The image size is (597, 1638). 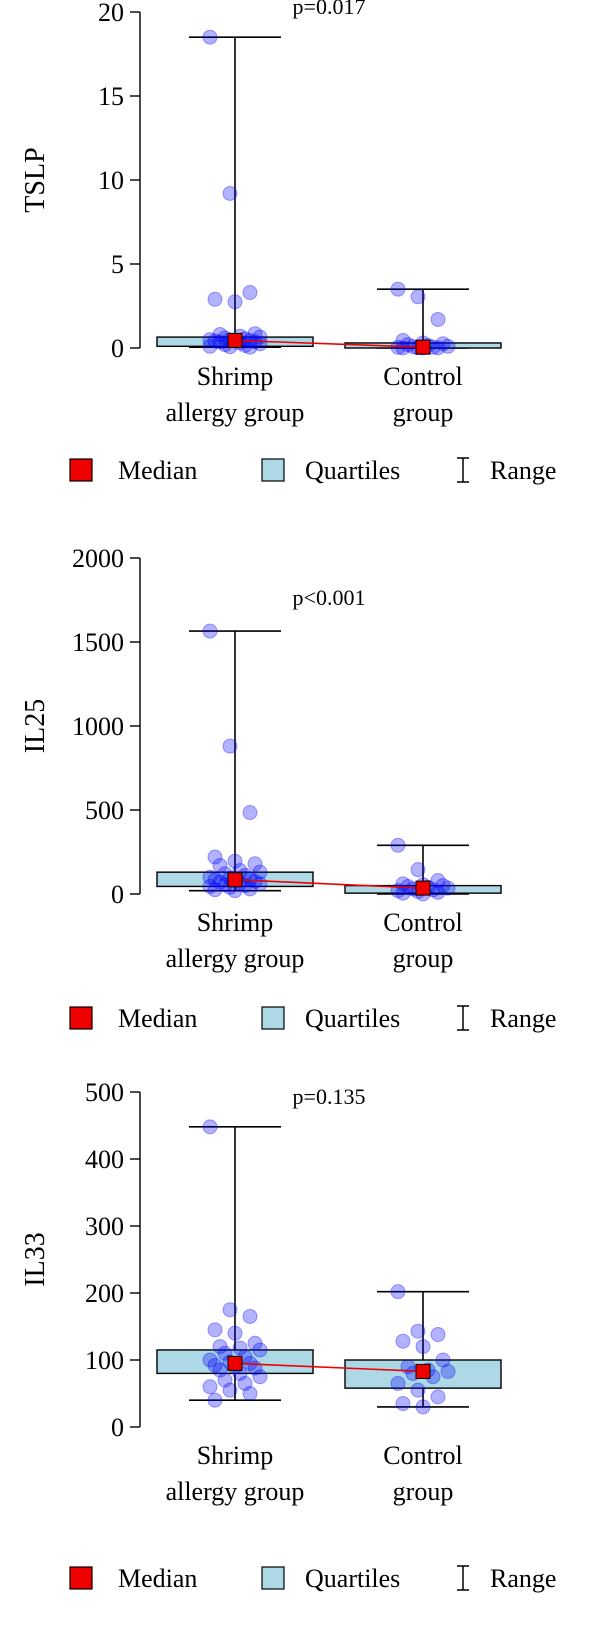 What do you see at coordinates (81, 470) in the screenshot?
I see `legend-median-swatch` at bounding box center [81, 470].